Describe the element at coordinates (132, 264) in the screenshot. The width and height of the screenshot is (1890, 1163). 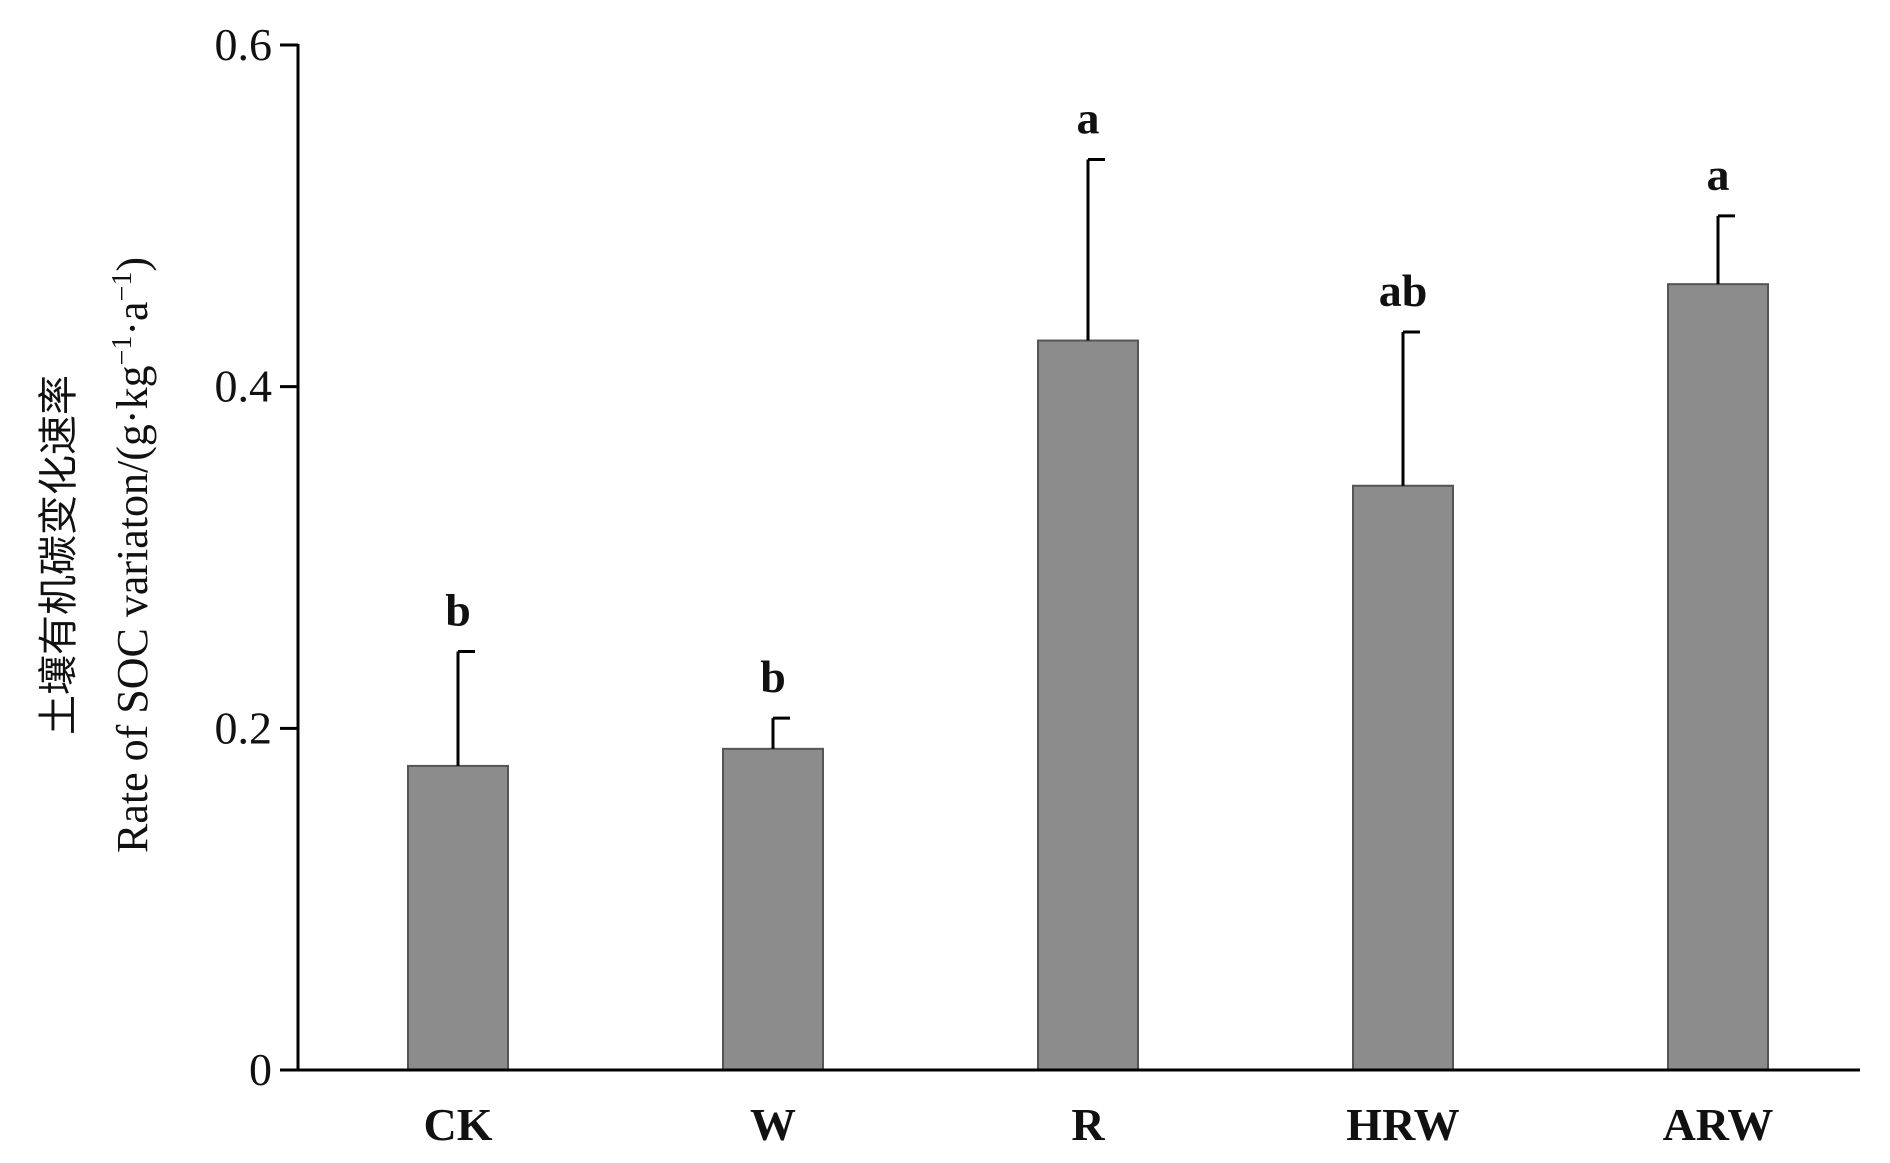
I see `y-axis-title-part-end: )` at that location.